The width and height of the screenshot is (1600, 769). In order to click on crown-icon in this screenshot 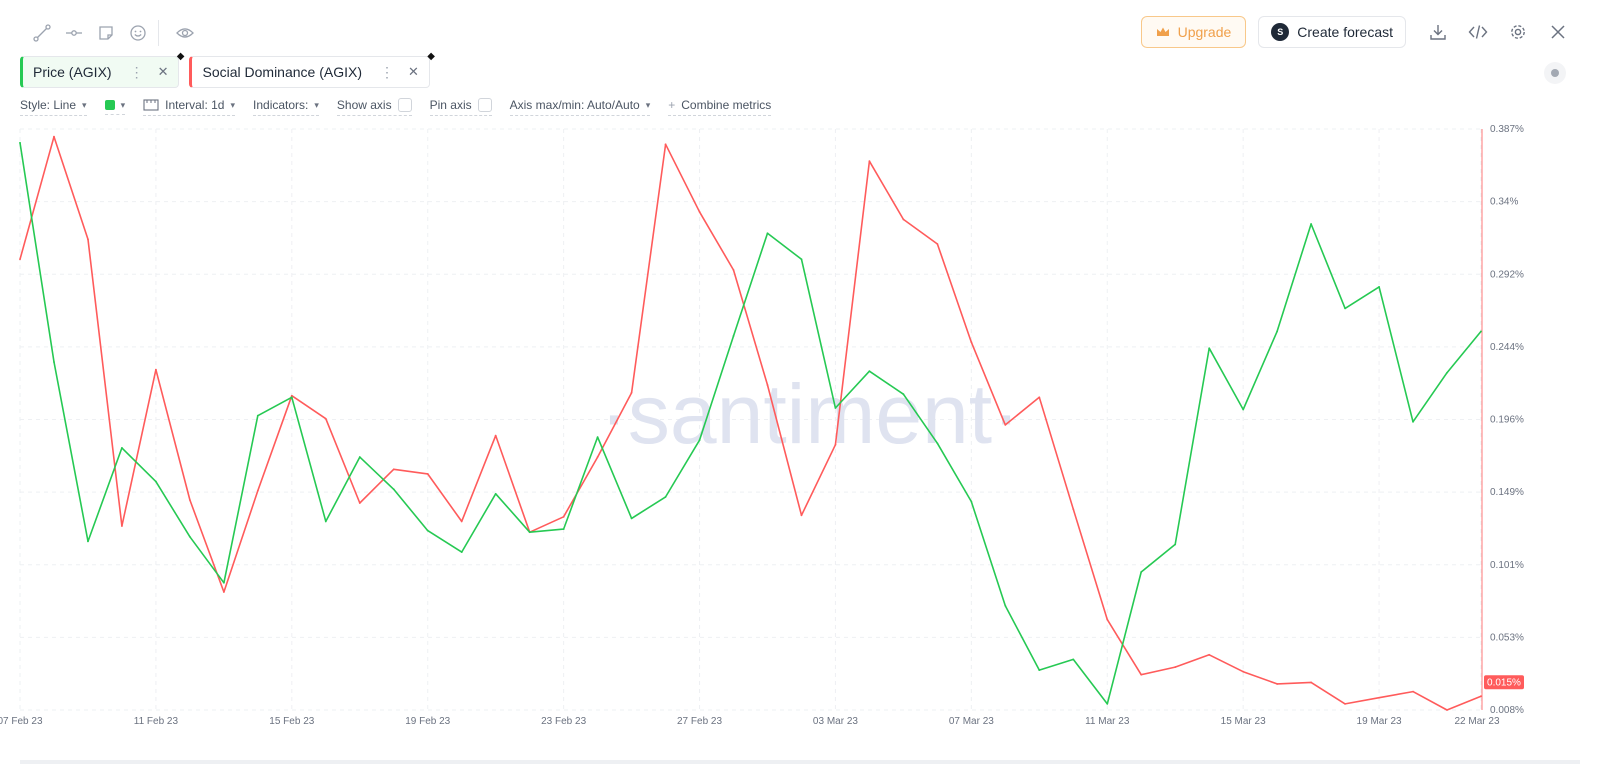, I will do `click(1162, 31)`.